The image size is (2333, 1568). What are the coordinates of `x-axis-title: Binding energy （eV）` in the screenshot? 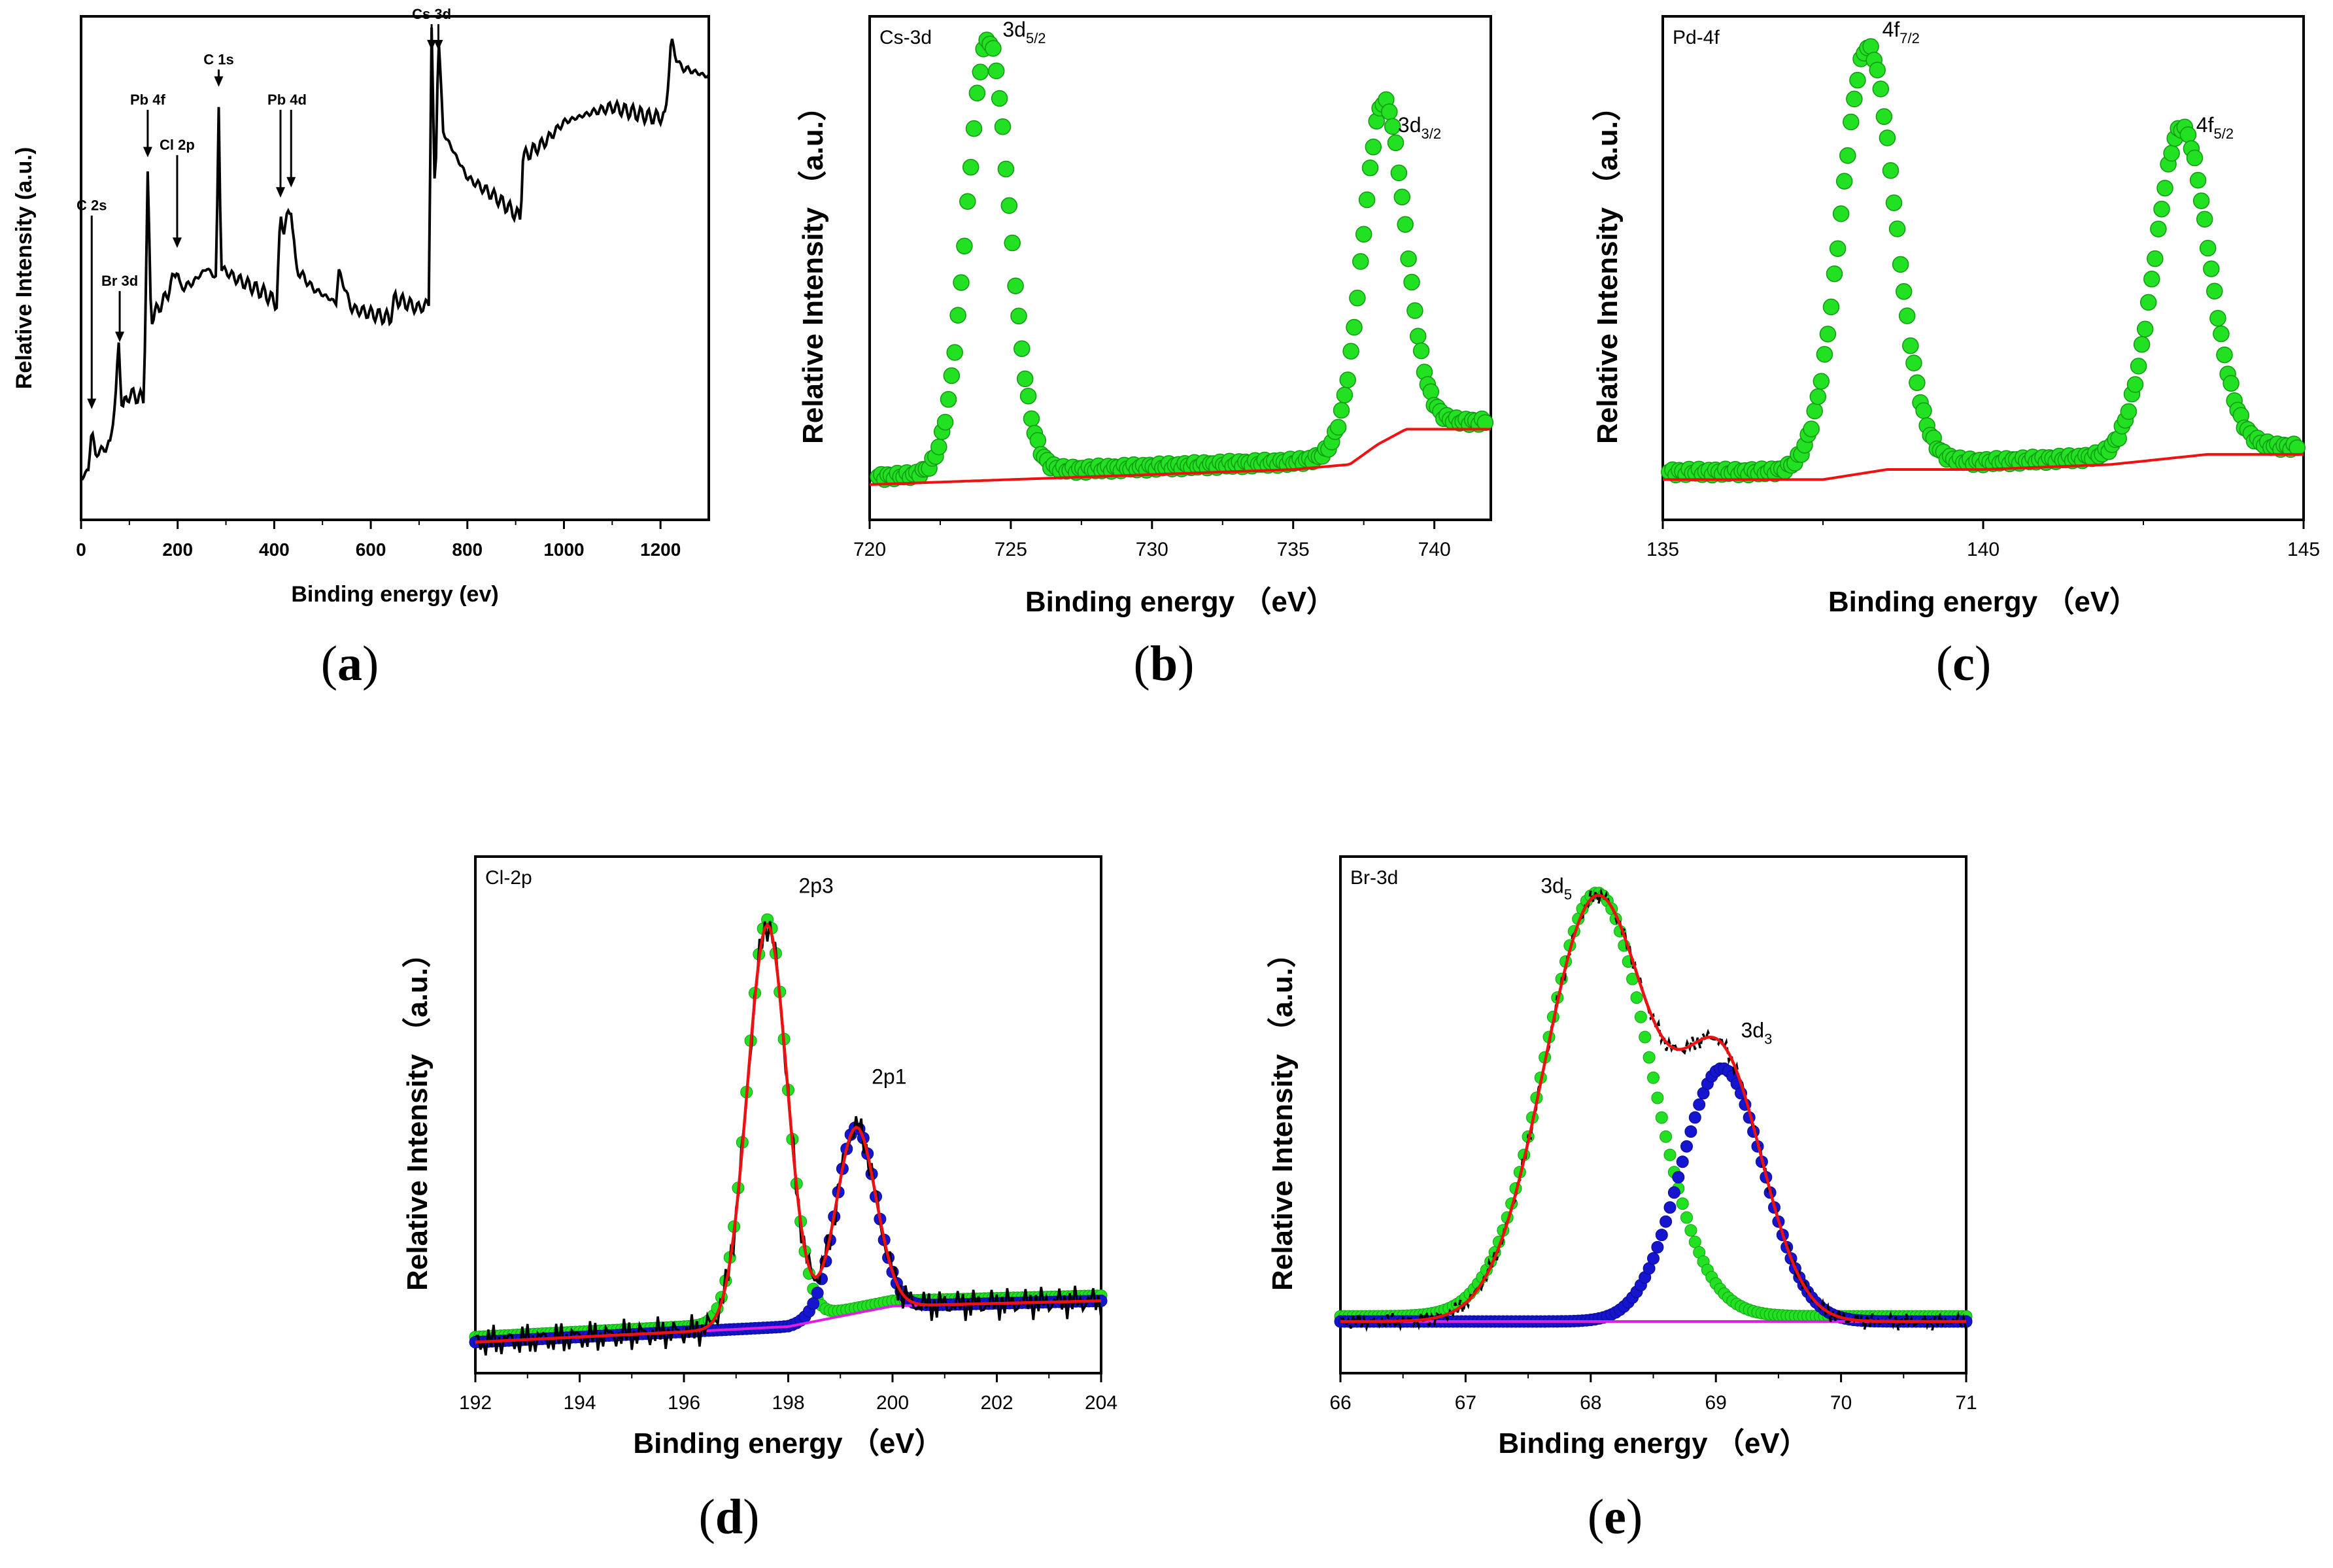 It's located at (788, 1443).